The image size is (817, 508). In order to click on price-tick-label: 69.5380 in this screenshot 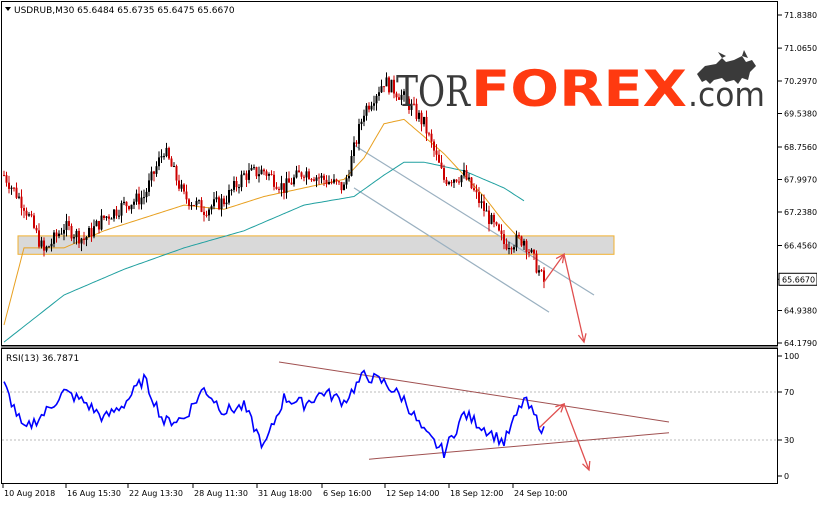, I will do `click(800, 113)`.